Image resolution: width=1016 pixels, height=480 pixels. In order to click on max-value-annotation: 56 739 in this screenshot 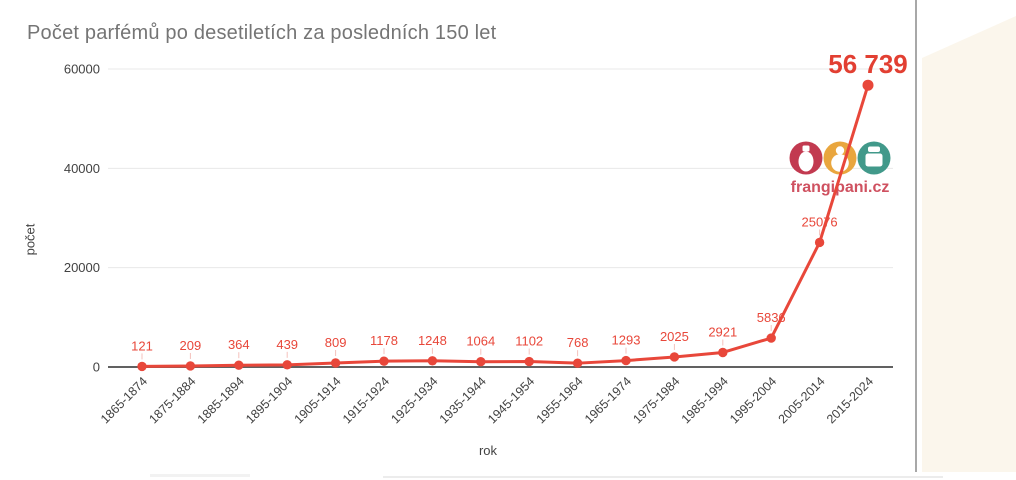, I will do `click(868, 64)`.